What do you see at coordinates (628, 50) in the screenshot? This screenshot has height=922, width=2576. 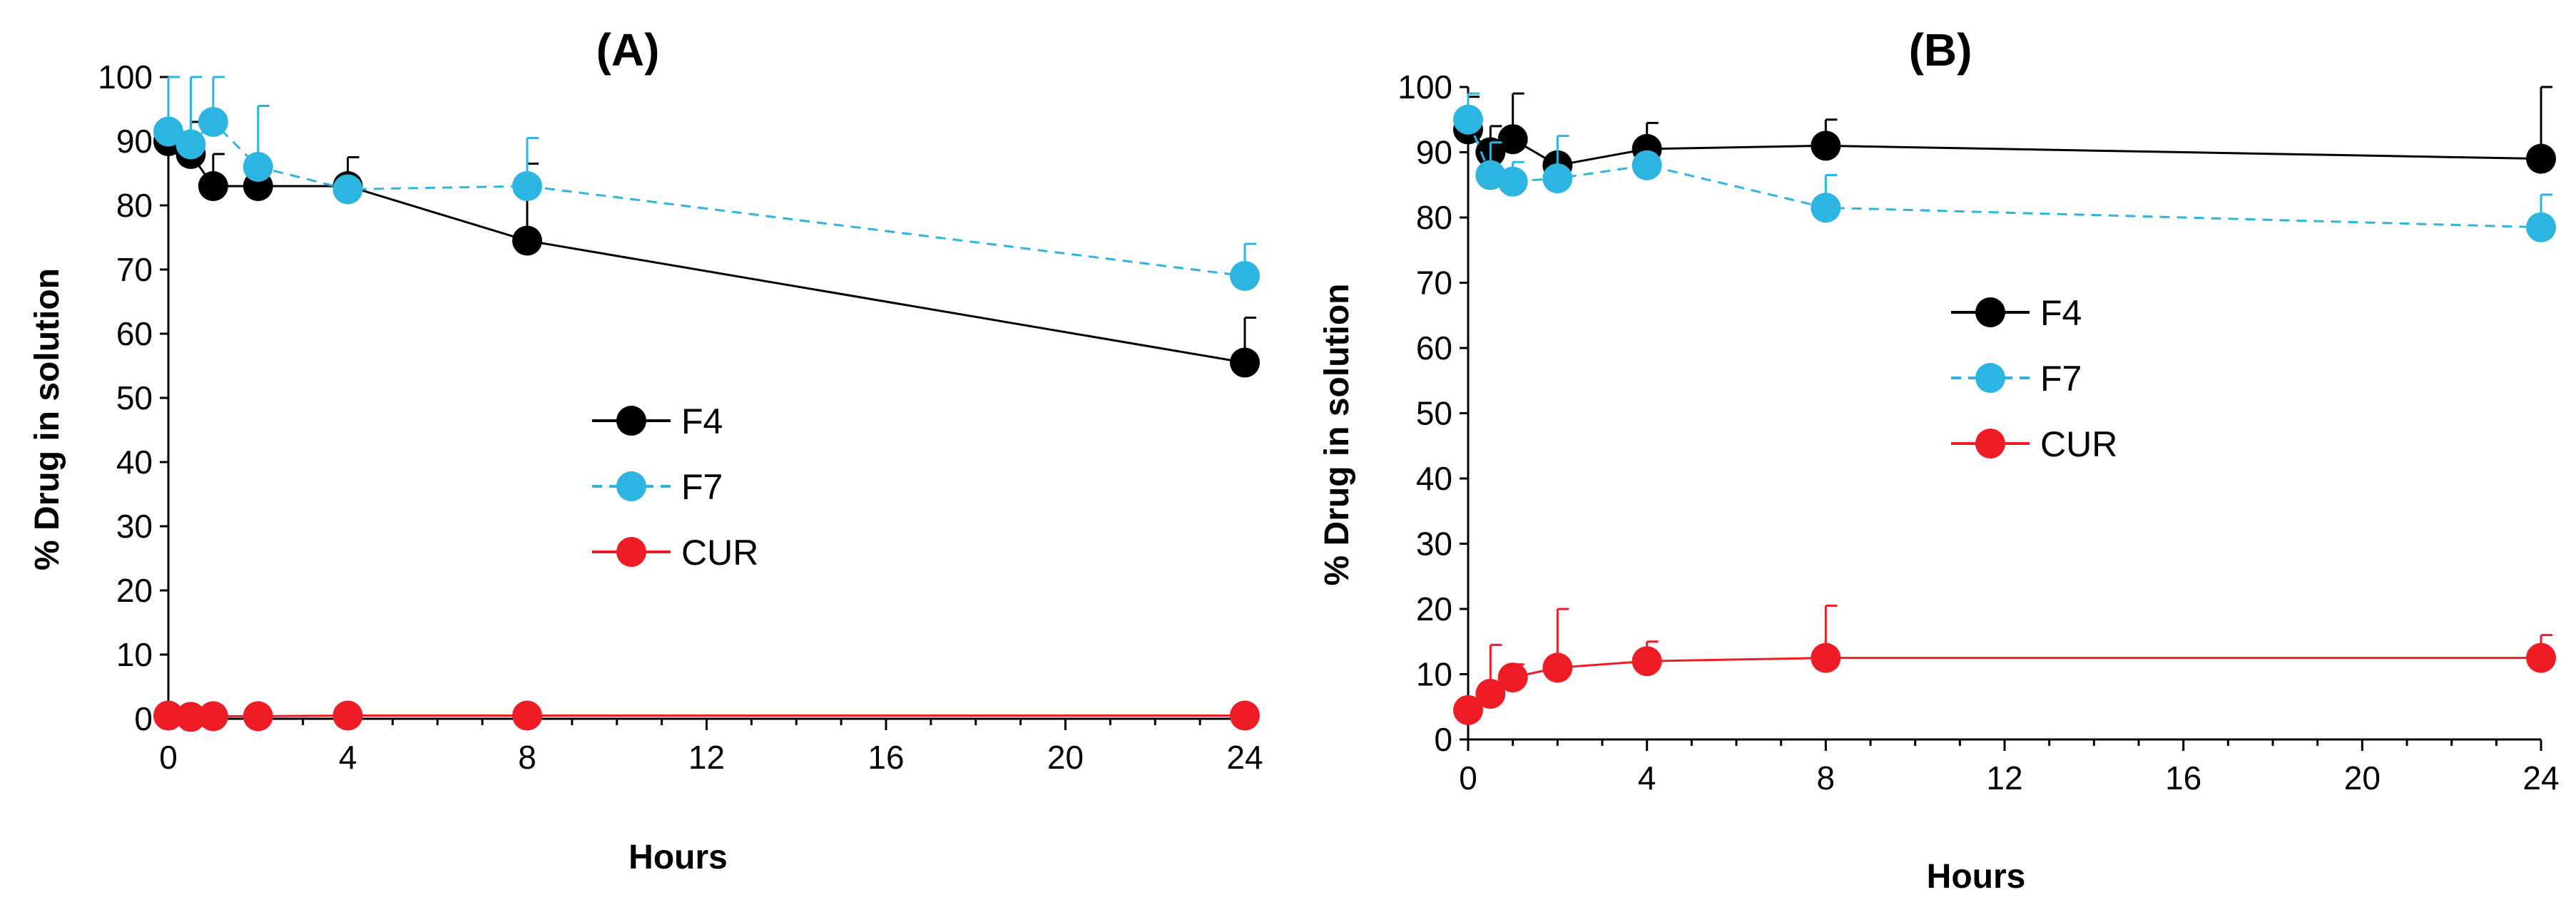 I see `chart-title: (A)` at bounding box center [628, 50].